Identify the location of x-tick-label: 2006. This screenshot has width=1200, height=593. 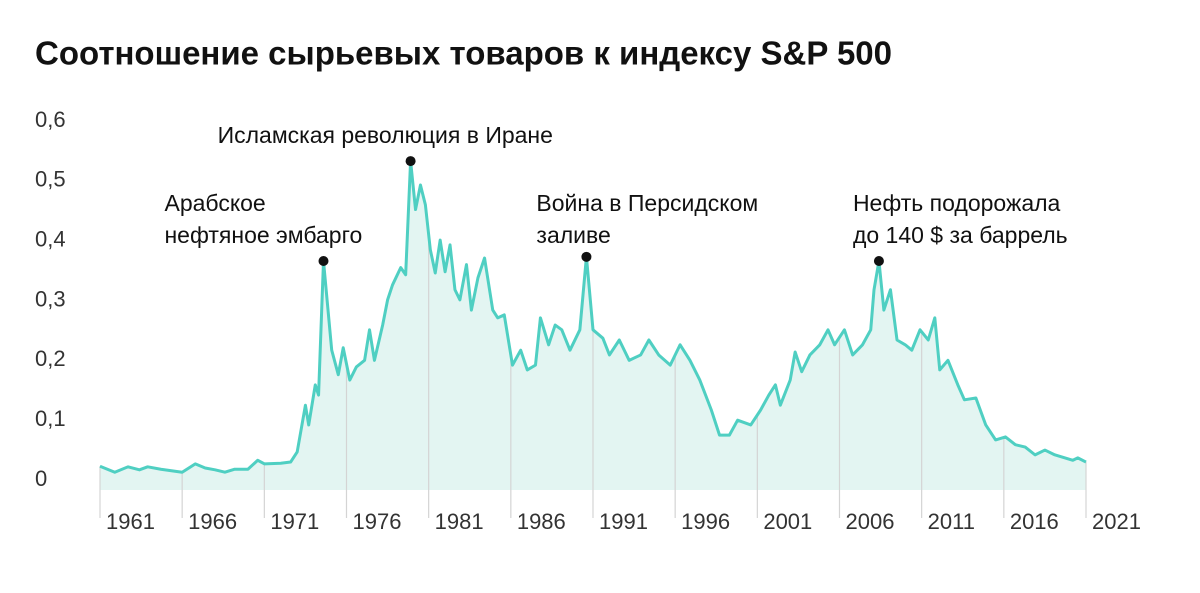
(870, 521).